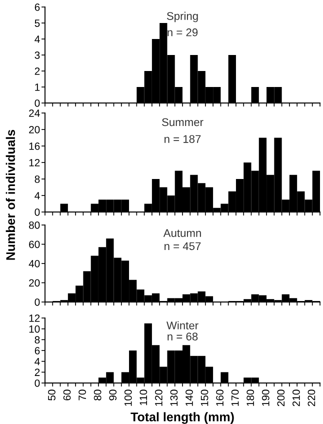 The height and width of the screenshot is (424, 323). What do you see at coordinates (235, 398) in the screenshot?
I see `x-tick-label: 170` at bounding box center [235, 398].